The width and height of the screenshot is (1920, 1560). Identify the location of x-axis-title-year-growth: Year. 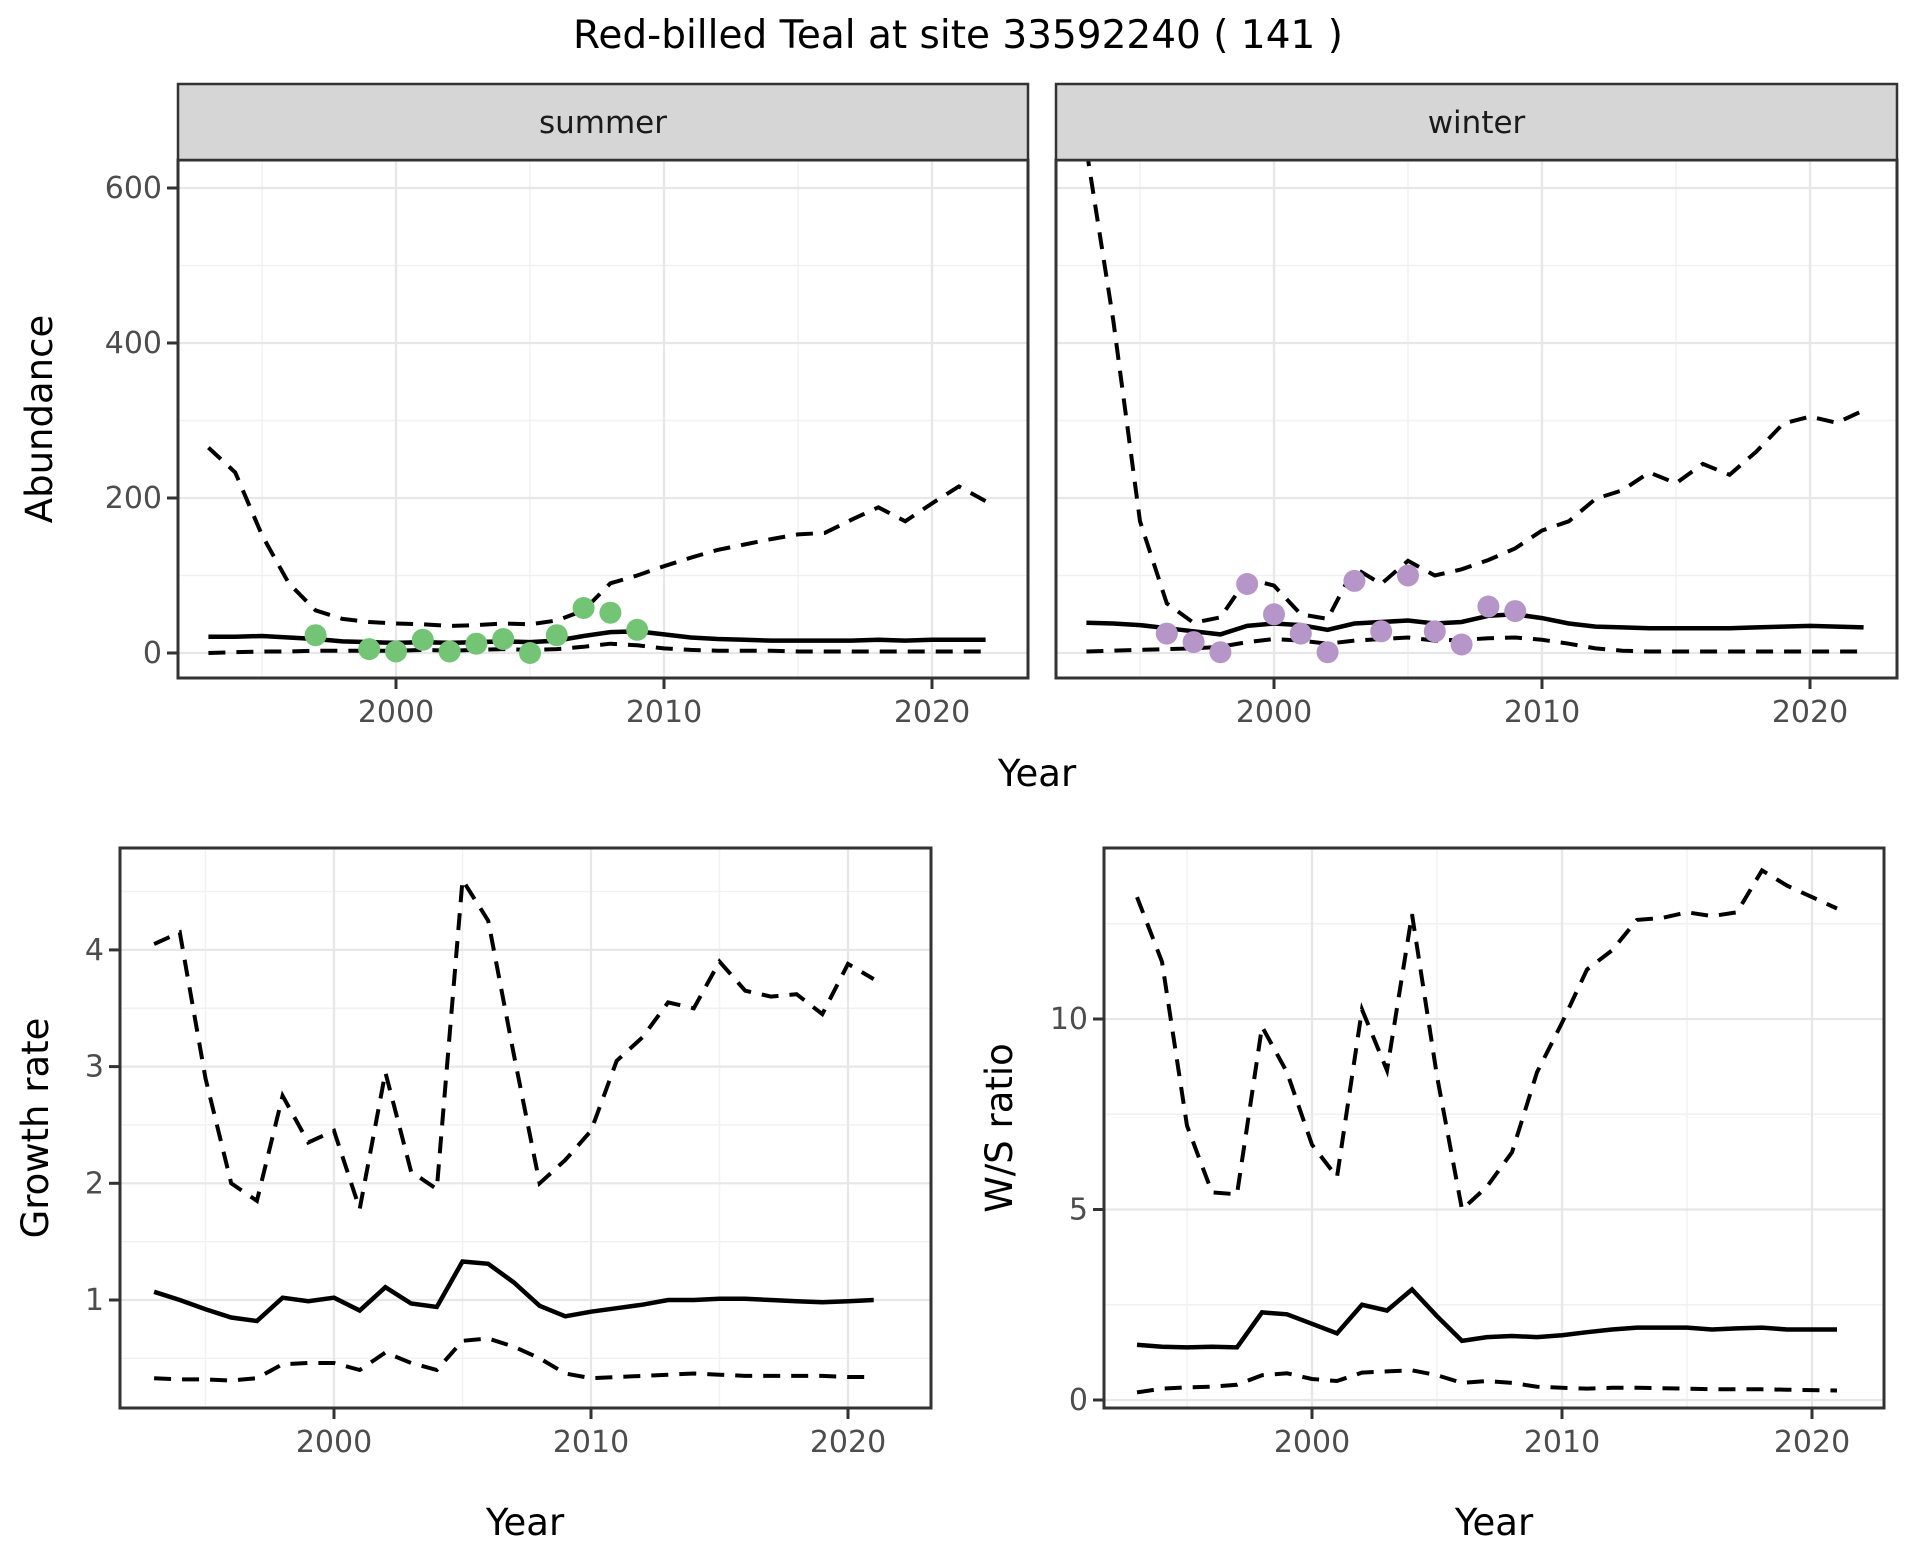
(525, 1522).